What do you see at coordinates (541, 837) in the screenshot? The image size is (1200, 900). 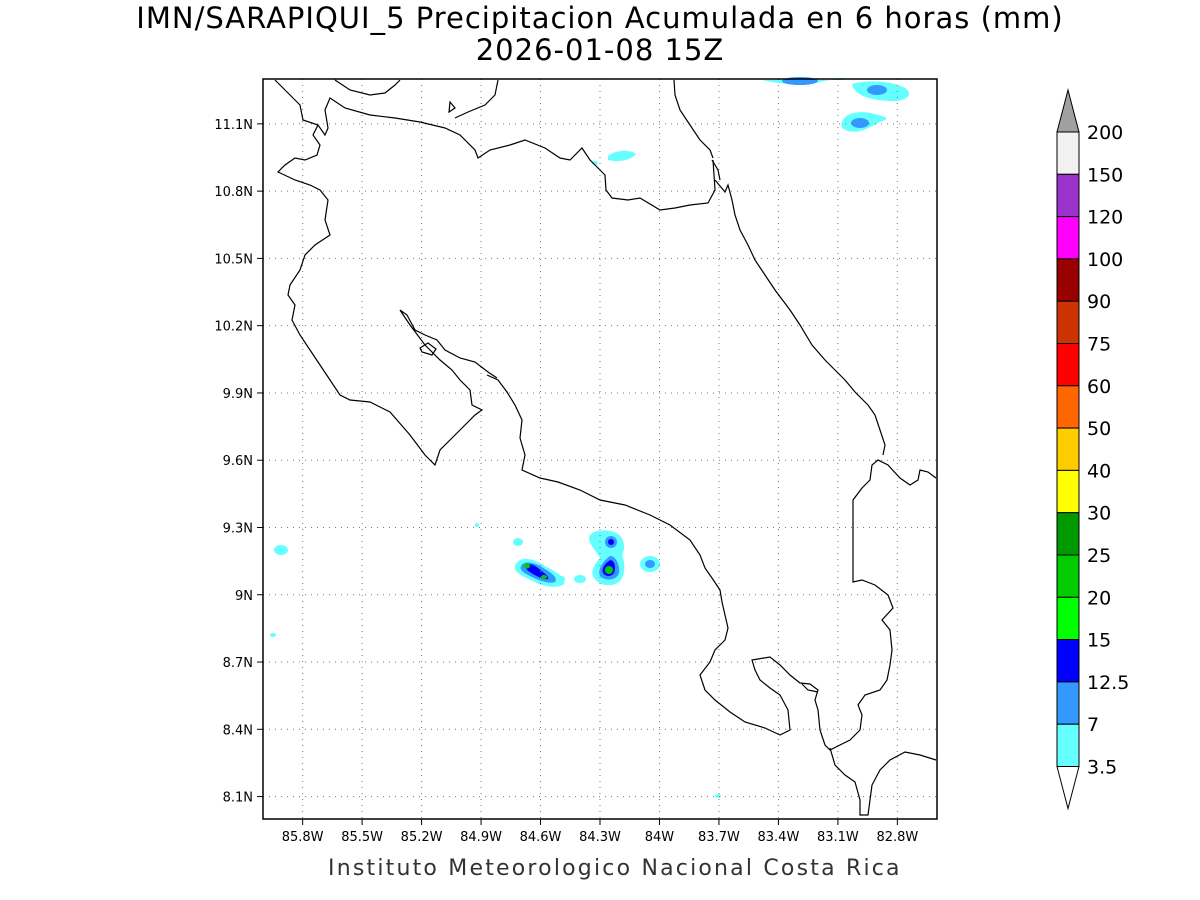 I see `lon-label: 84.6W` at bounding box center [541, 837].